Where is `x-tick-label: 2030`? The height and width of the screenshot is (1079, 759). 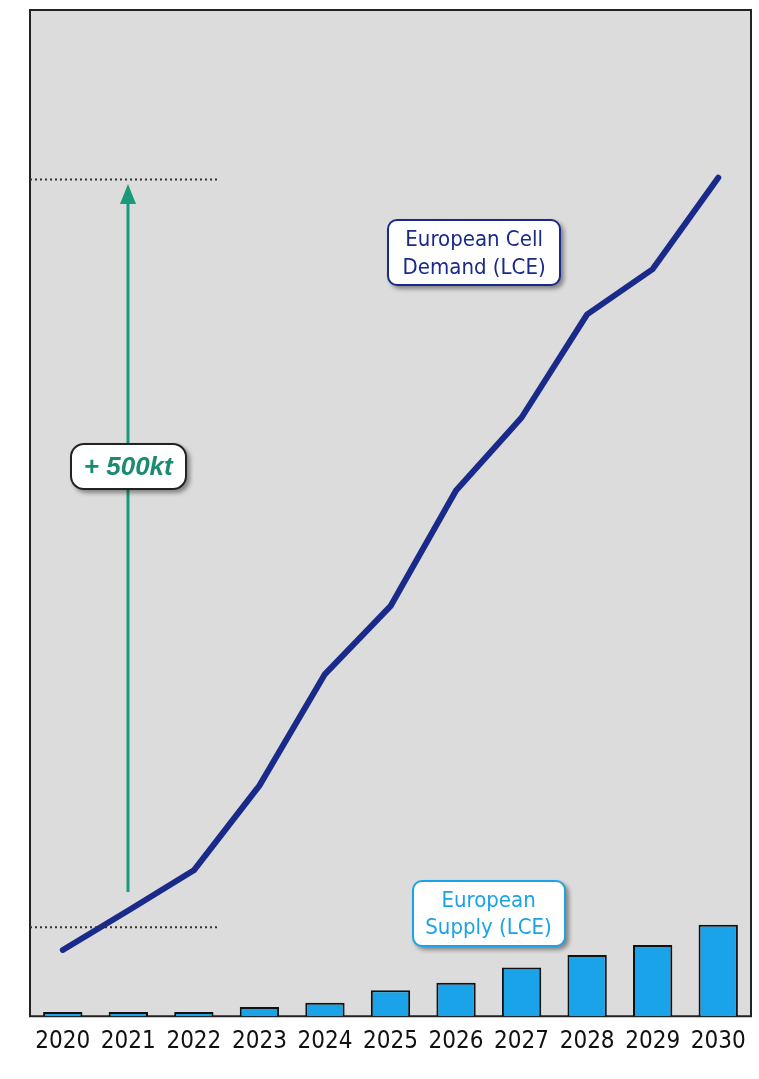 x-tick-label: 2030 is located at coordinates (718, 1039).